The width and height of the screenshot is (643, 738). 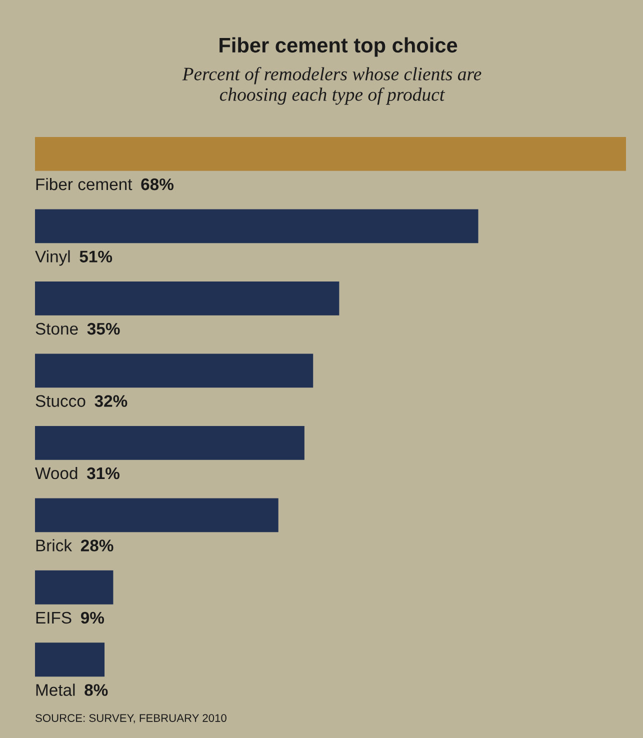 I want to click on data-label: 68%, so click(x=157, y=184).